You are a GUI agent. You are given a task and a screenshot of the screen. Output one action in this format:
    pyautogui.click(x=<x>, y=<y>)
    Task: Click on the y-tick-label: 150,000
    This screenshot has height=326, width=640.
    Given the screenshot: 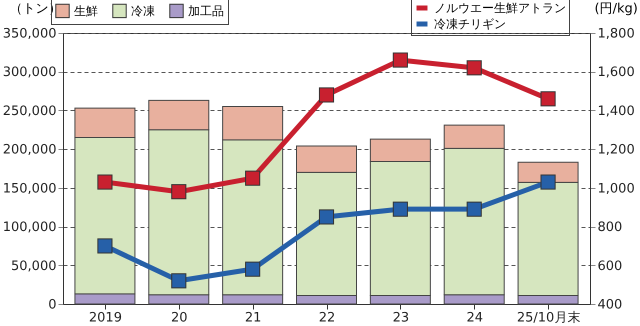 What is the action you would take?
    pyautogui.click(x=29, y=188)
    